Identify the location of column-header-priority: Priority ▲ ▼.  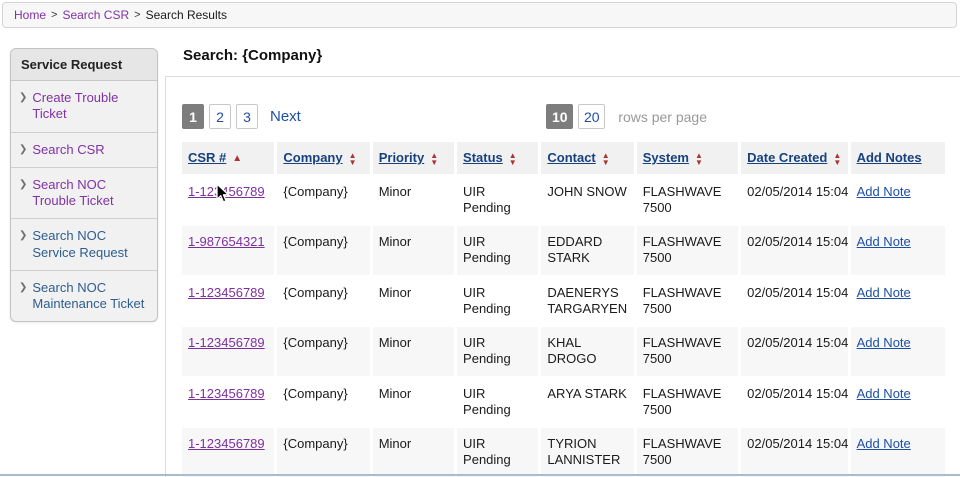
(413, 158).